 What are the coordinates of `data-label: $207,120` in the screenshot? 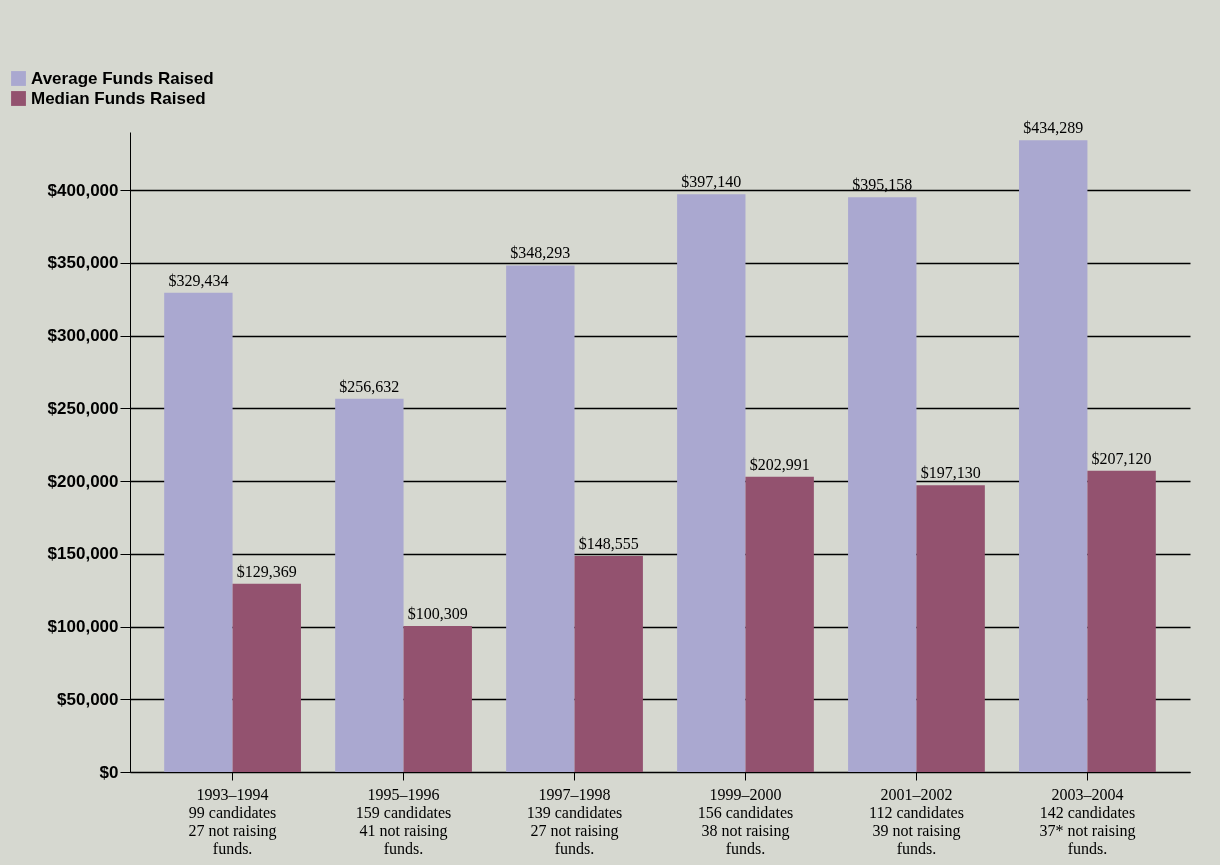 It's located at (1121, 458).